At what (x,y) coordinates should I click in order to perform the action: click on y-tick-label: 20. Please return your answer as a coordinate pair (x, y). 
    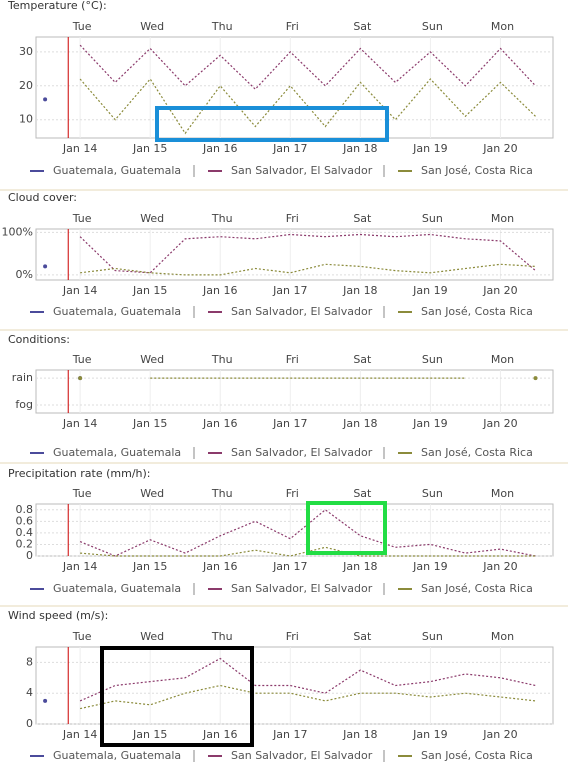
    Looking at the image, I should click on (26, 85).